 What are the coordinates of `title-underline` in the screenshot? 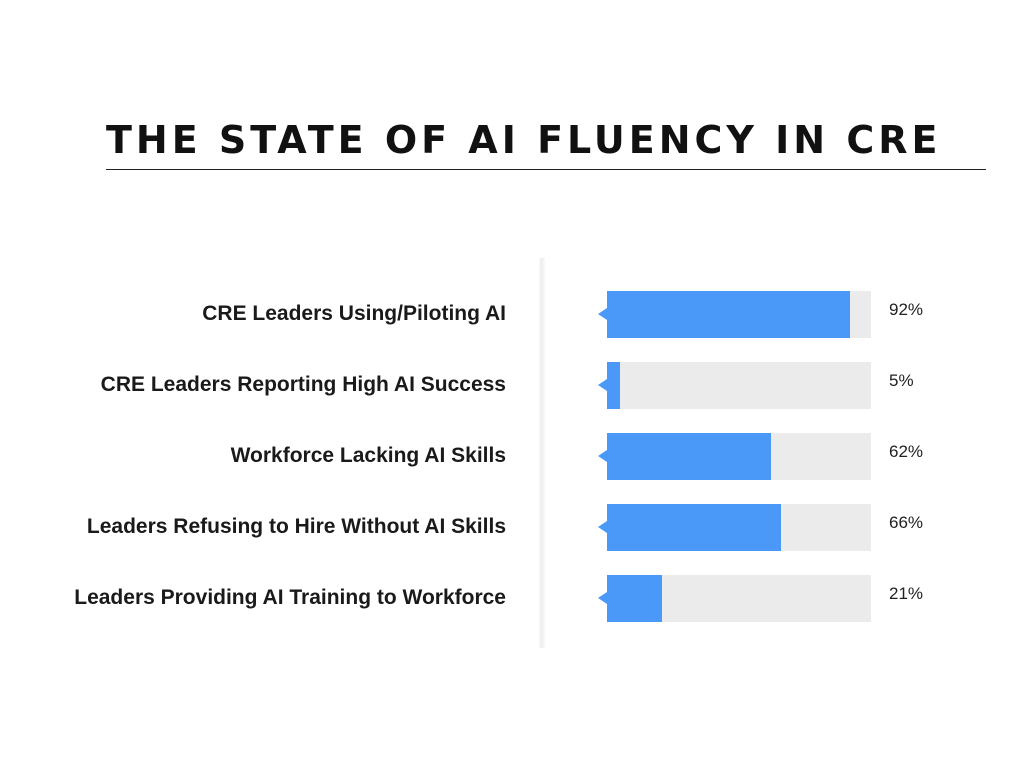 It's located at (546, 169).